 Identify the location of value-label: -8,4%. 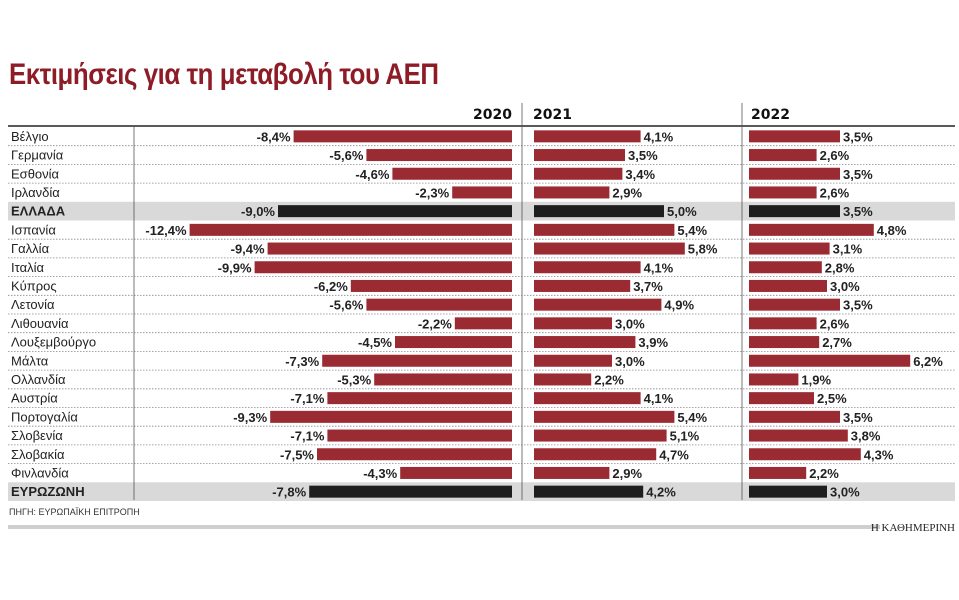
(274, 136).